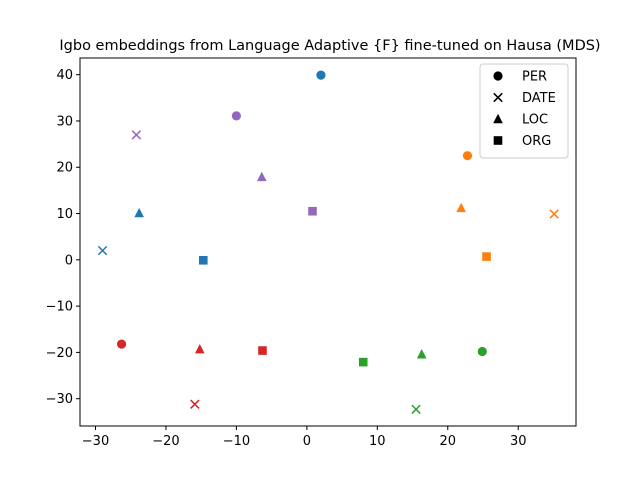  I want to click on y-tick-label: 30, so click(64, 121).